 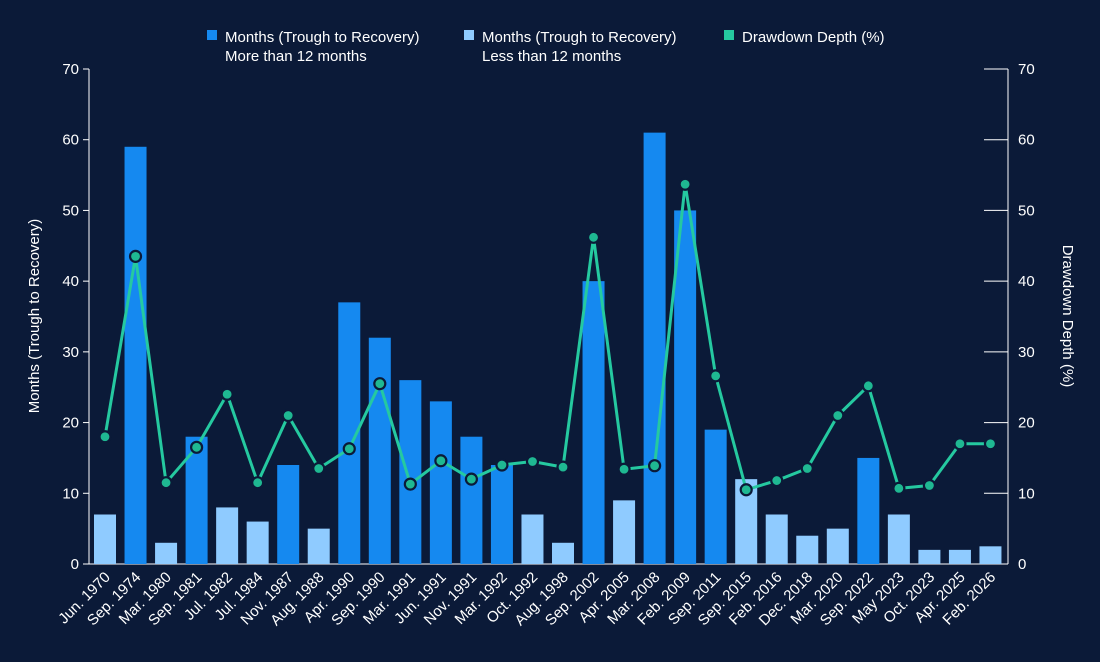 What do you see at coordinates (75, 317) in the screenshot?
I see `left-axis-ticks: 0 10 20 30 40 50 60 70` at bounding box center [75, 317].